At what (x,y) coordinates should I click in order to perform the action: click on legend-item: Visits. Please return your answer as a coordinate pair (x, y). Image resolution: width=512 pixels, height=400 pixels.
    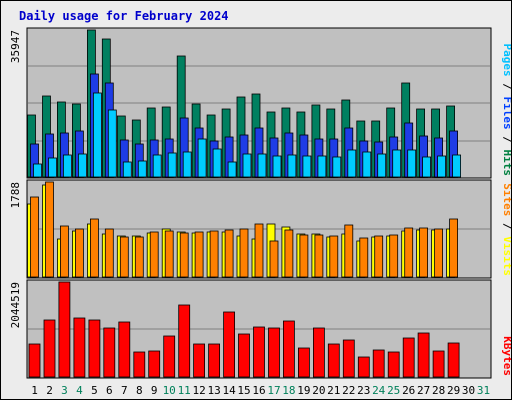
    Looking at the image, I should click on (506, 256).